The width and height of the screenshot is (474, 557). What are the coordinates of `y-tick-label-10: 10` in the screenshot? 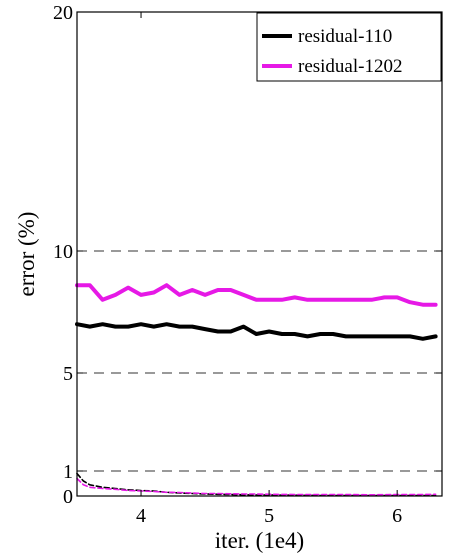 It's located at (63, 252).